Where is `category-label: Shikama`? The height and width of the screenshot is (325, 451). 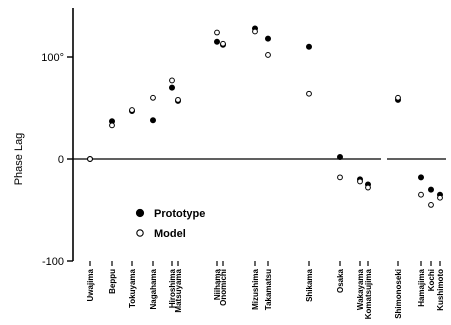
category-label: Shikama is located at coordinates (309, 284).